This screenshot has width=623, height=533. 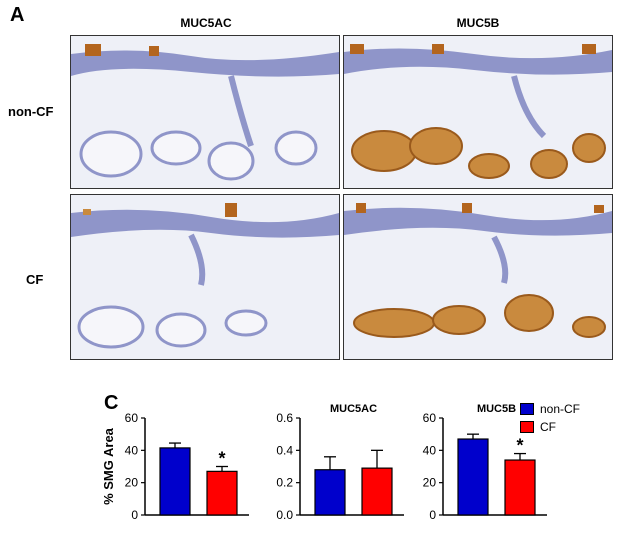 I want to click on row-label-cf: CF, so click(x=35, y=279).